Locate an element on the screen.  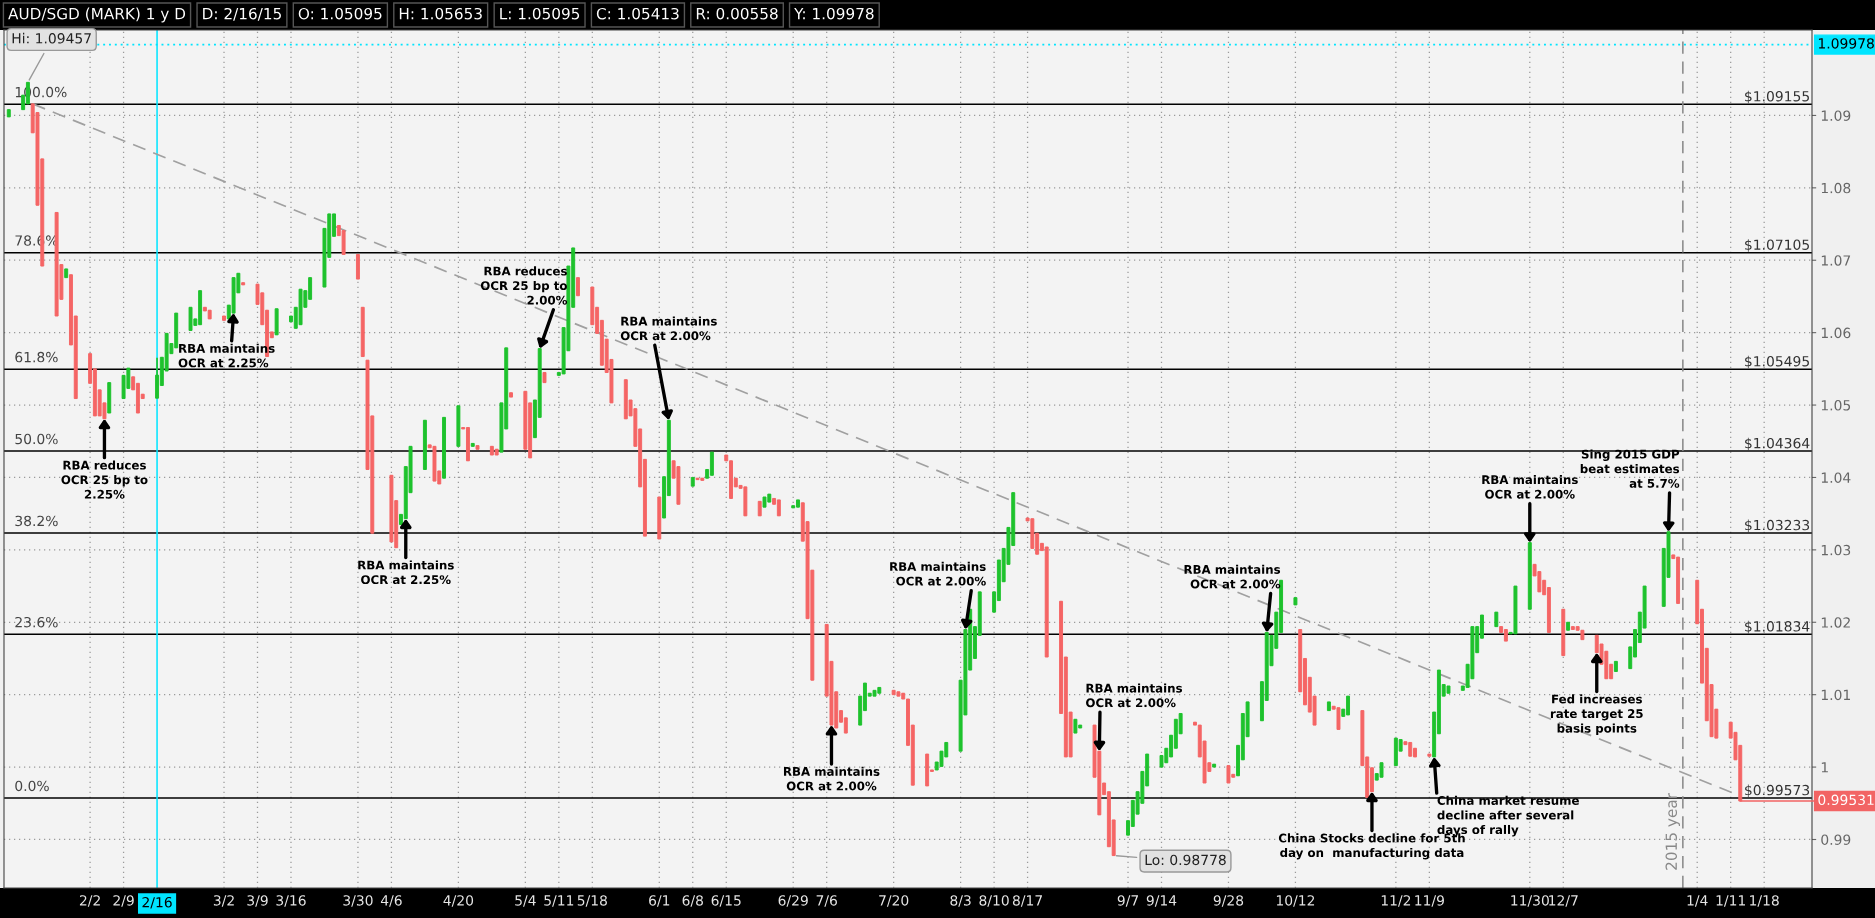
text: Y: 1.09978 is located at coordinates (834, 13).